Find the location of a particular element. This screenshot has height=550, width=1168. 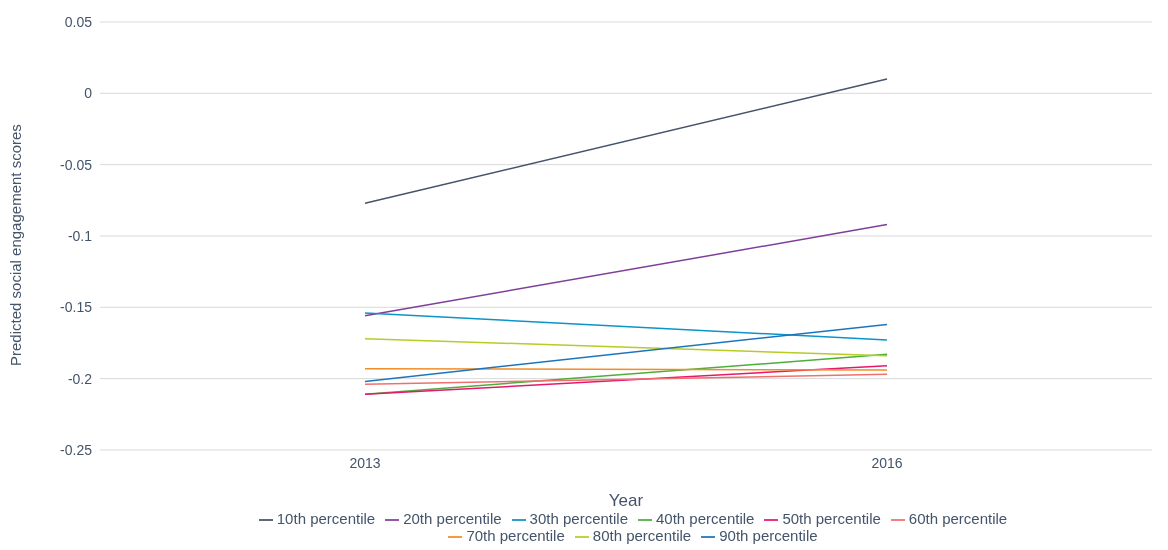

y-tick-label: -0.1 is located at coordinates (80, 235).